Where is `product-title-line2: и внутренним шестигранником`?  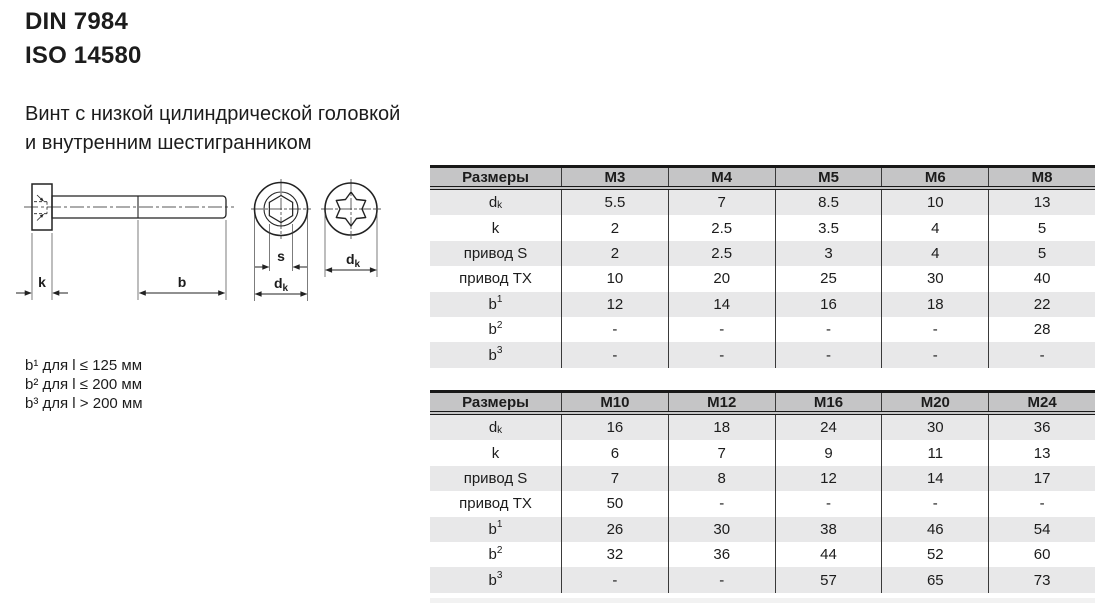 product-title-line2: и внутренним шестигранником is located at coordinates (168, 143).